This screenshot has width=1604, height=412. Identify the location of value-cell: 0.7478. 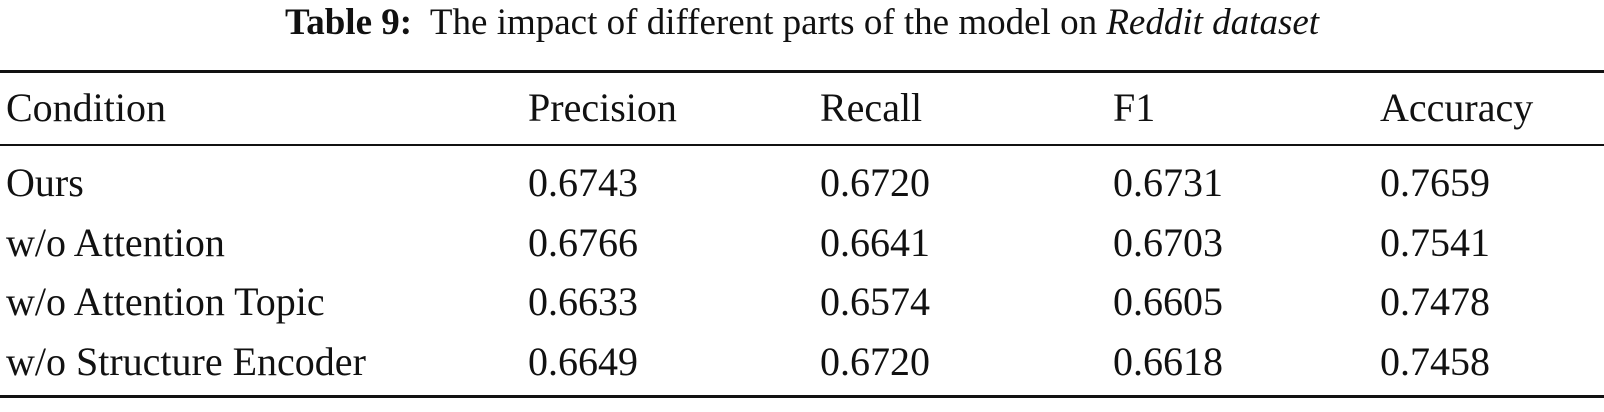
(1435, 301).